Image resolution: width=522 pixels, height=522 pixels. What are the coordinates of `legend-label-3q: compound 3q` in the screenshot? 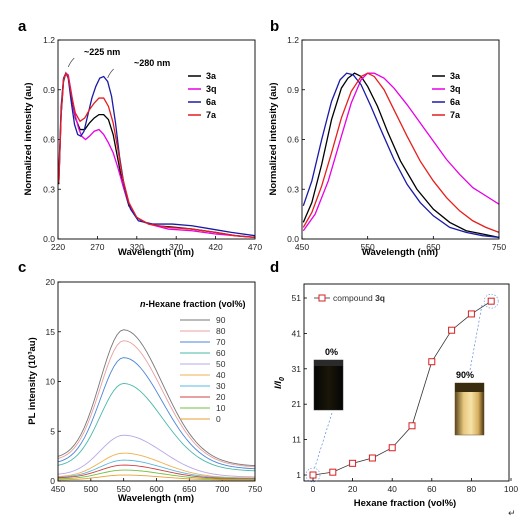 It's located at (359, 298).